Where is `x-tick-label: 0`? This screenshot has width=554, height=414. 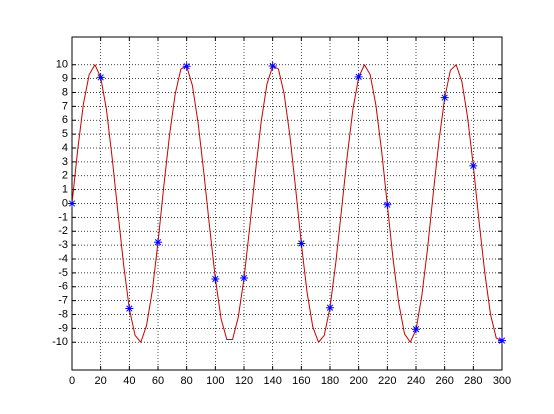
x-tick-label: 0 is located at coordinates (72, 381).